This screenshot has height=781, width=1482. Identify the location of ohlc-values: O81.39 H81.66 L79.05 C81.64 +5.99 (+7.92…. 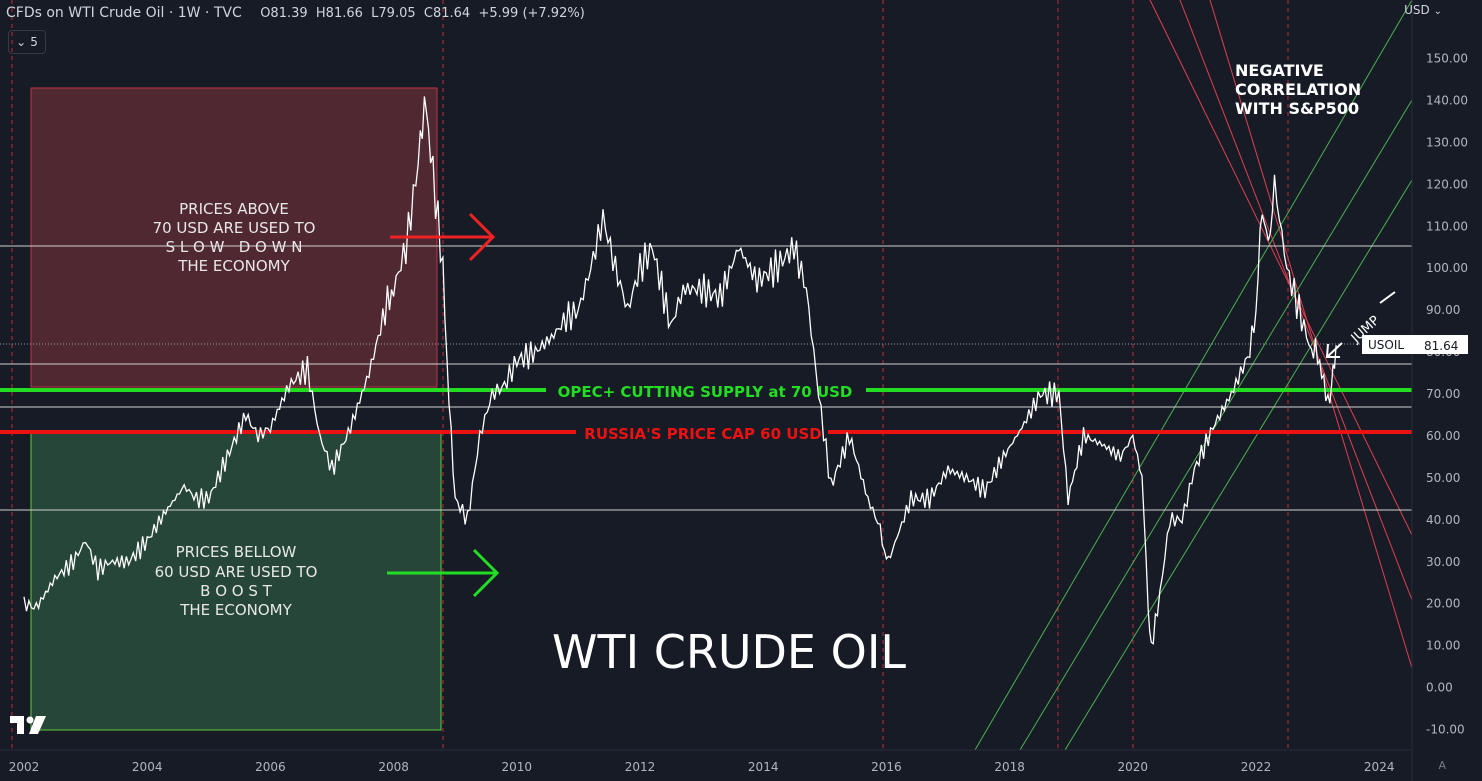
(422, 13).